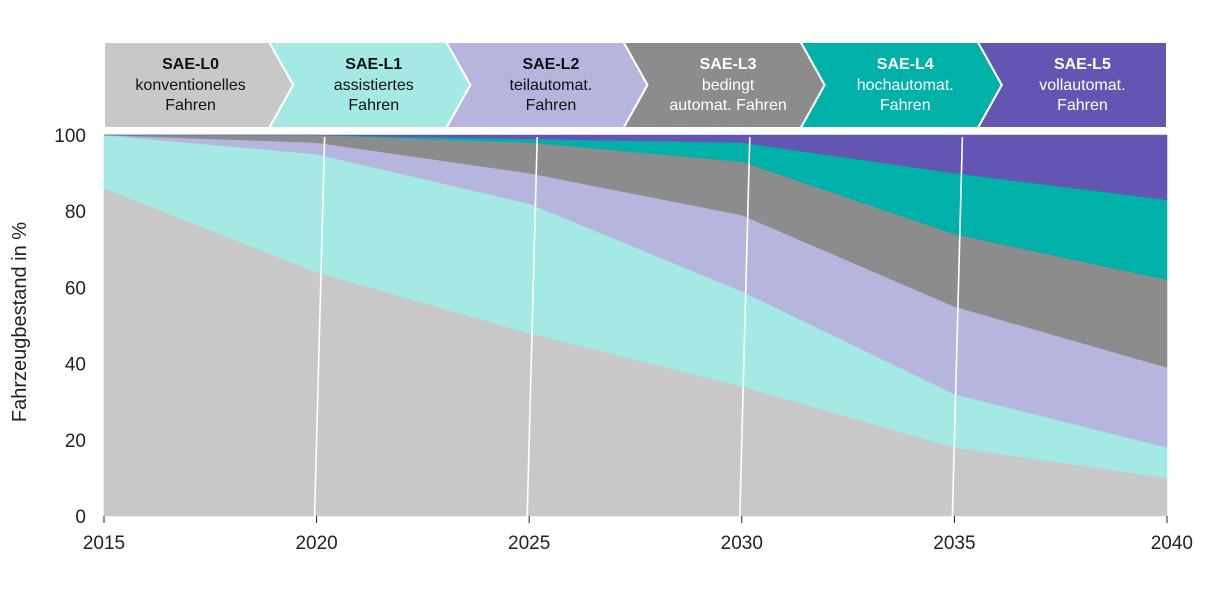 Image resolution: width=1230 pixels, height=599 pixels. I want to click on year-divider-2020, so click(319, 326).